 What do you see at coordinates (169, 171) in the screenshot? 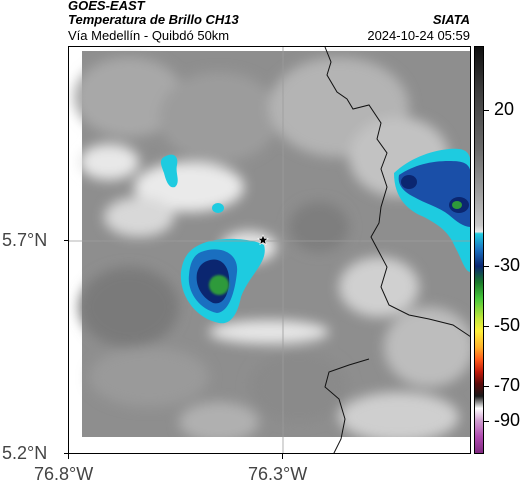
I see `cold-spot-north` at bounding box center [169, 171].